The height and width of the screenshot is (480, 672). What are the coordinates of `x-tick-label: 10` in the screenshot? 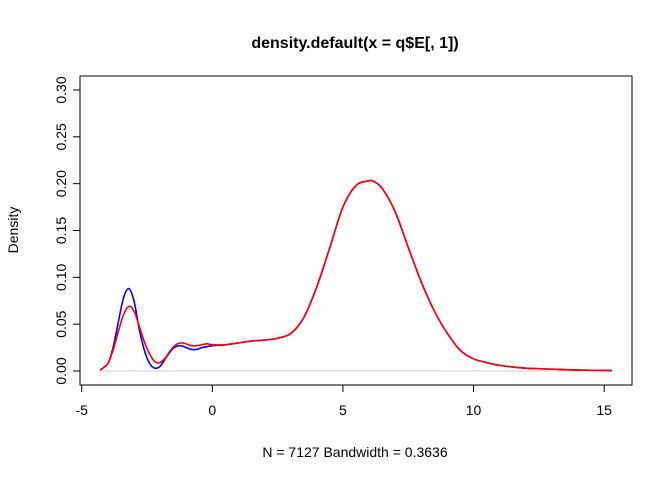 It's located at (474, 410).